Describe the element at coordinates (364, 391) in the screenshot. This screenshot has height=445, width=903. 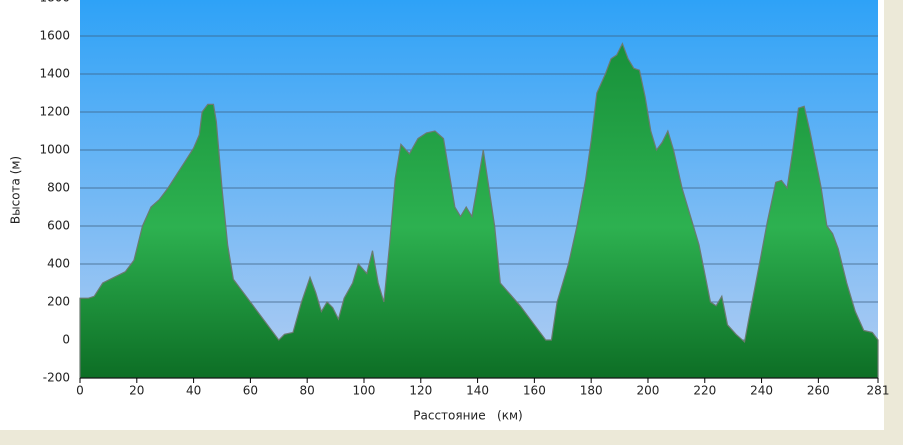
I see `x-tick-label: 100` at that location.